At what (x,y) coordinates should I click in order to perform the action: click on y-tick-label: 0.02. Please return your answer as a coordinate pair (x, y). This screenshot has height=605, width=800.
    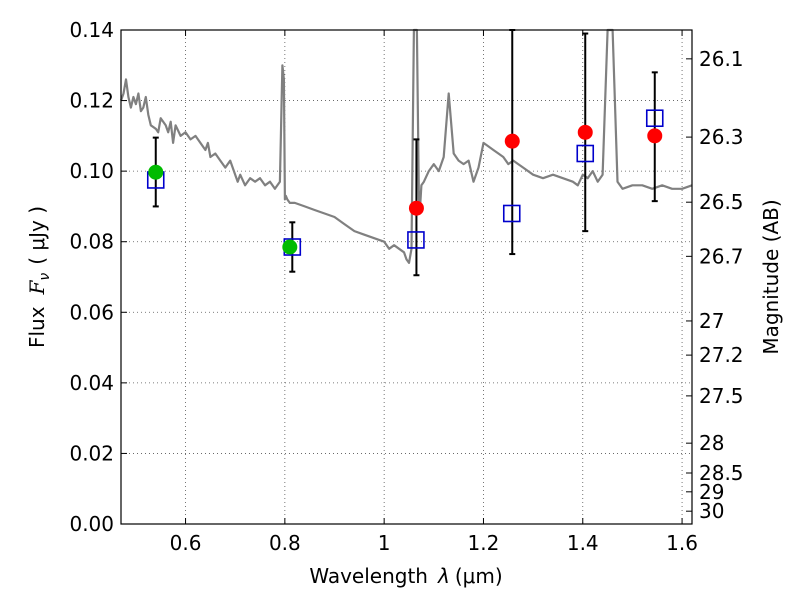
    Looking at the image, I should click on (91, 453).